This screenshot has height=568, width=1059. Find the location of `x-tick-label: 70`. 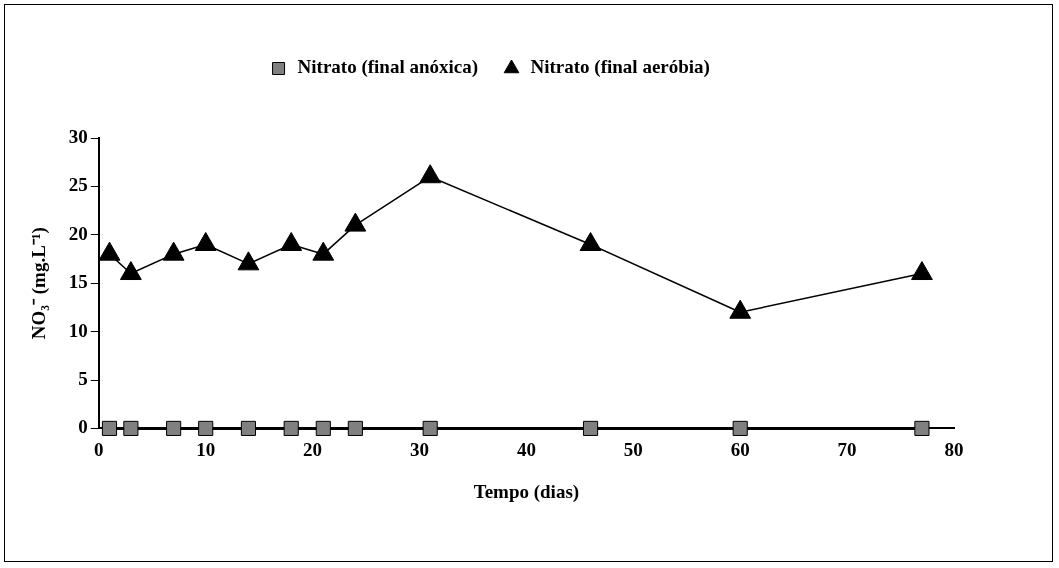

x-tick-label: 70 is located at coordinates (847, 449).